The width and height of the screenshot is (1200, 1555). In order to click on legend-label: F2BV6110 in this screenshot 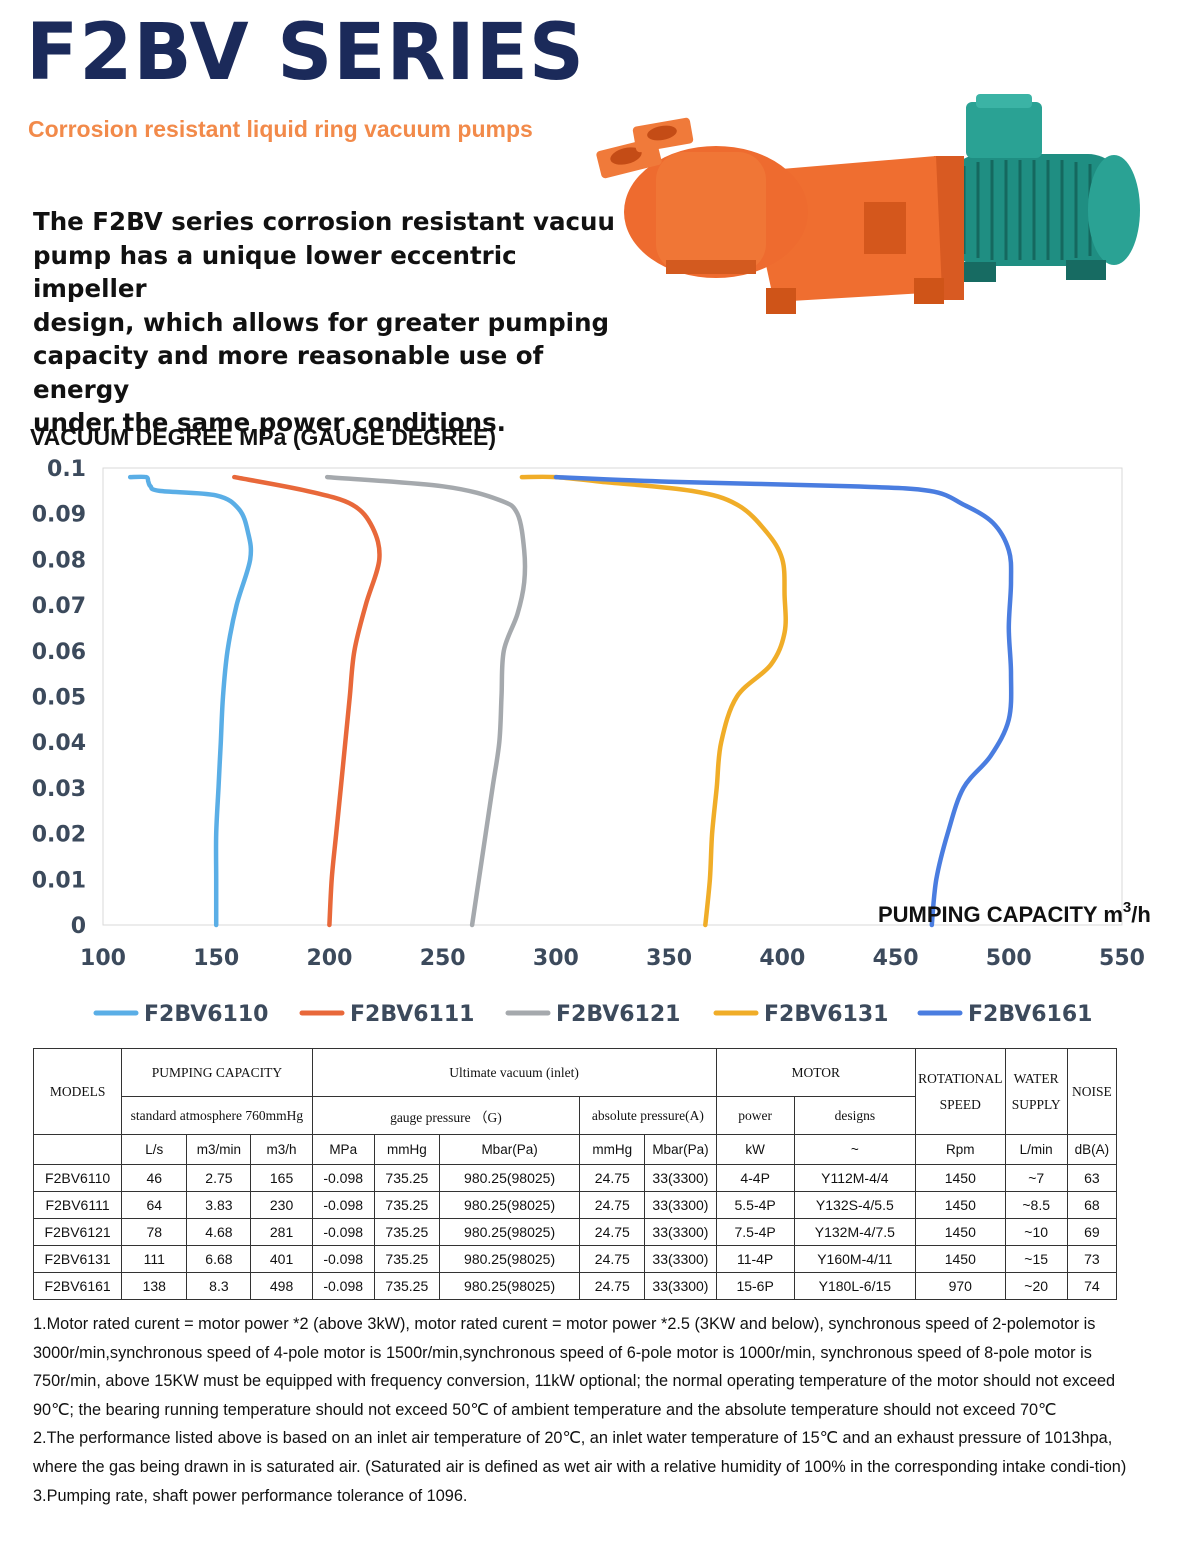, I will do `click(206, 1014)`.